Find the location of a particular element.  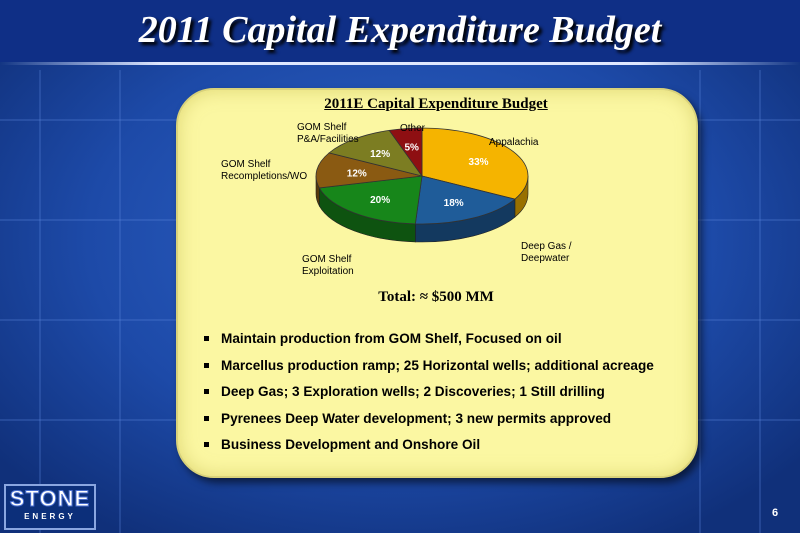

pie-value-label-5: 5% is located at coordinates (411, 148).